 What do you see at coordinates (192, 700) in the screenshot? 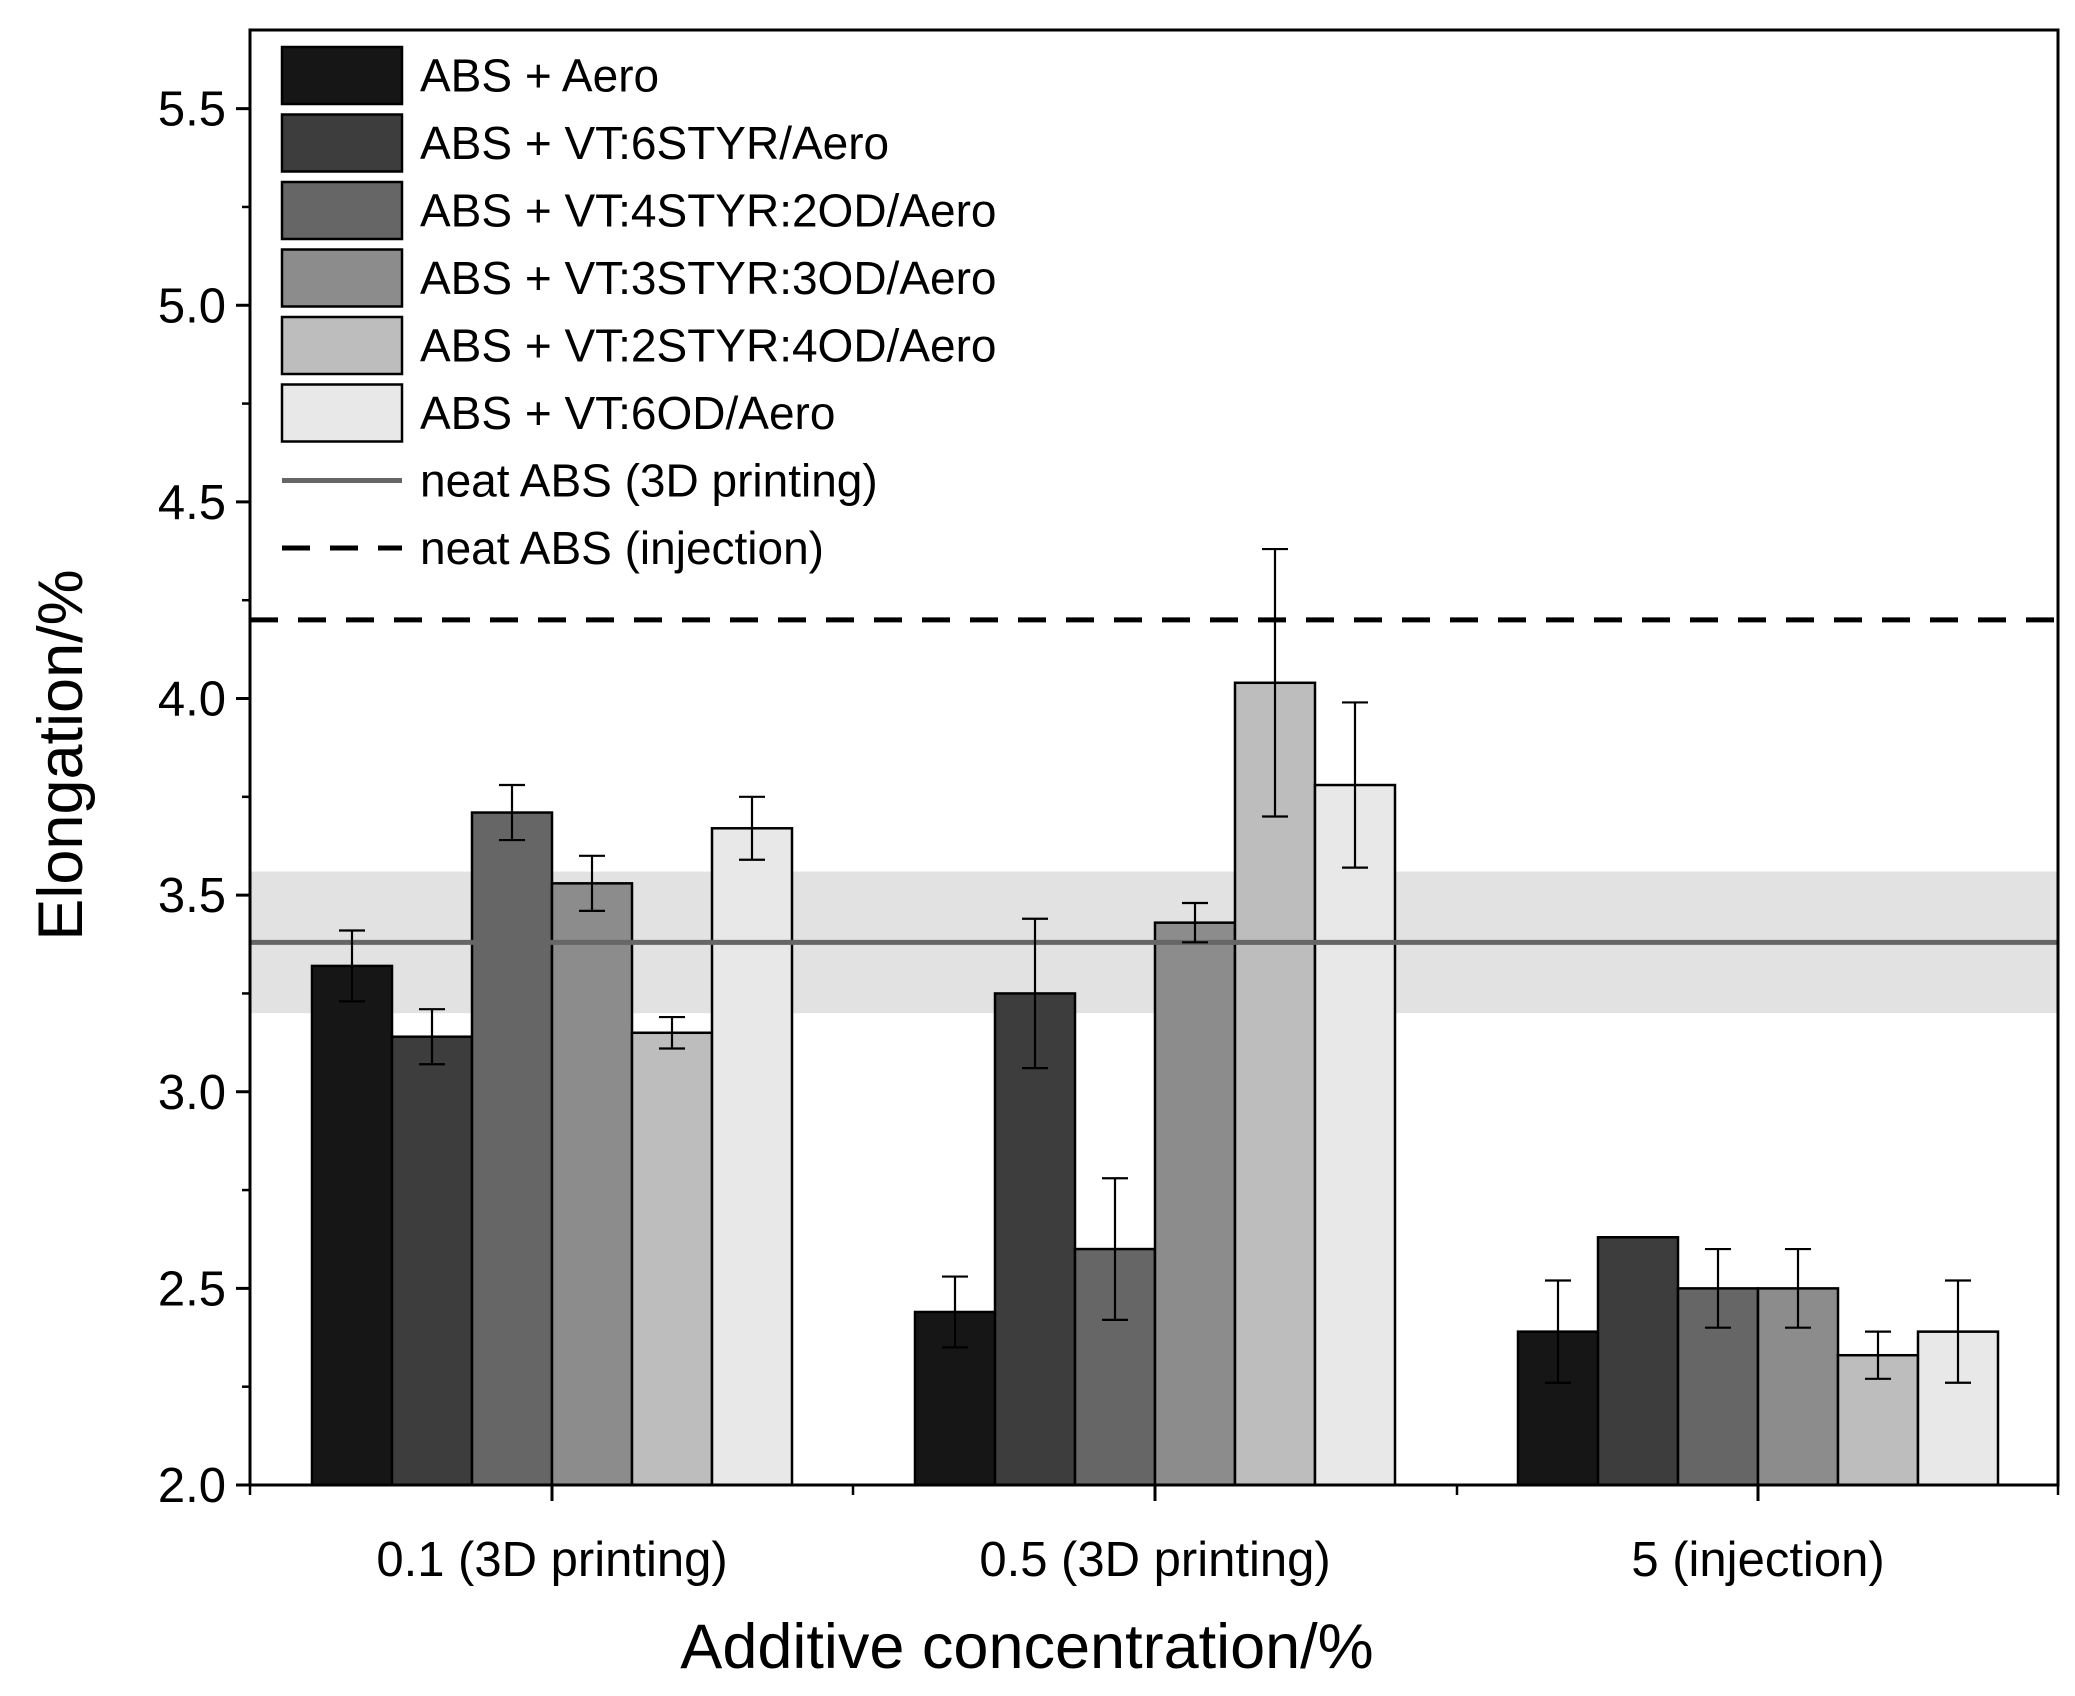
I see `y-tick-label: 4.0` at bounding box center [192, 700].